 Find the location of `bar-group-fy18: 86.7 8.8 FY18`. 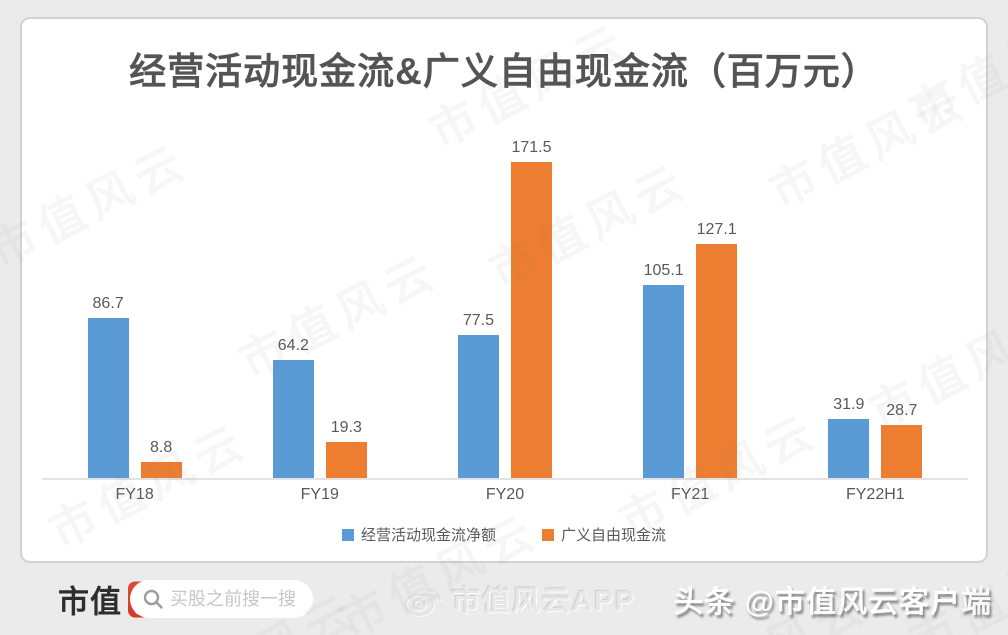

bar-group-fy18: 86.7 8.8 FY18 is located at coordinates (134, 321).